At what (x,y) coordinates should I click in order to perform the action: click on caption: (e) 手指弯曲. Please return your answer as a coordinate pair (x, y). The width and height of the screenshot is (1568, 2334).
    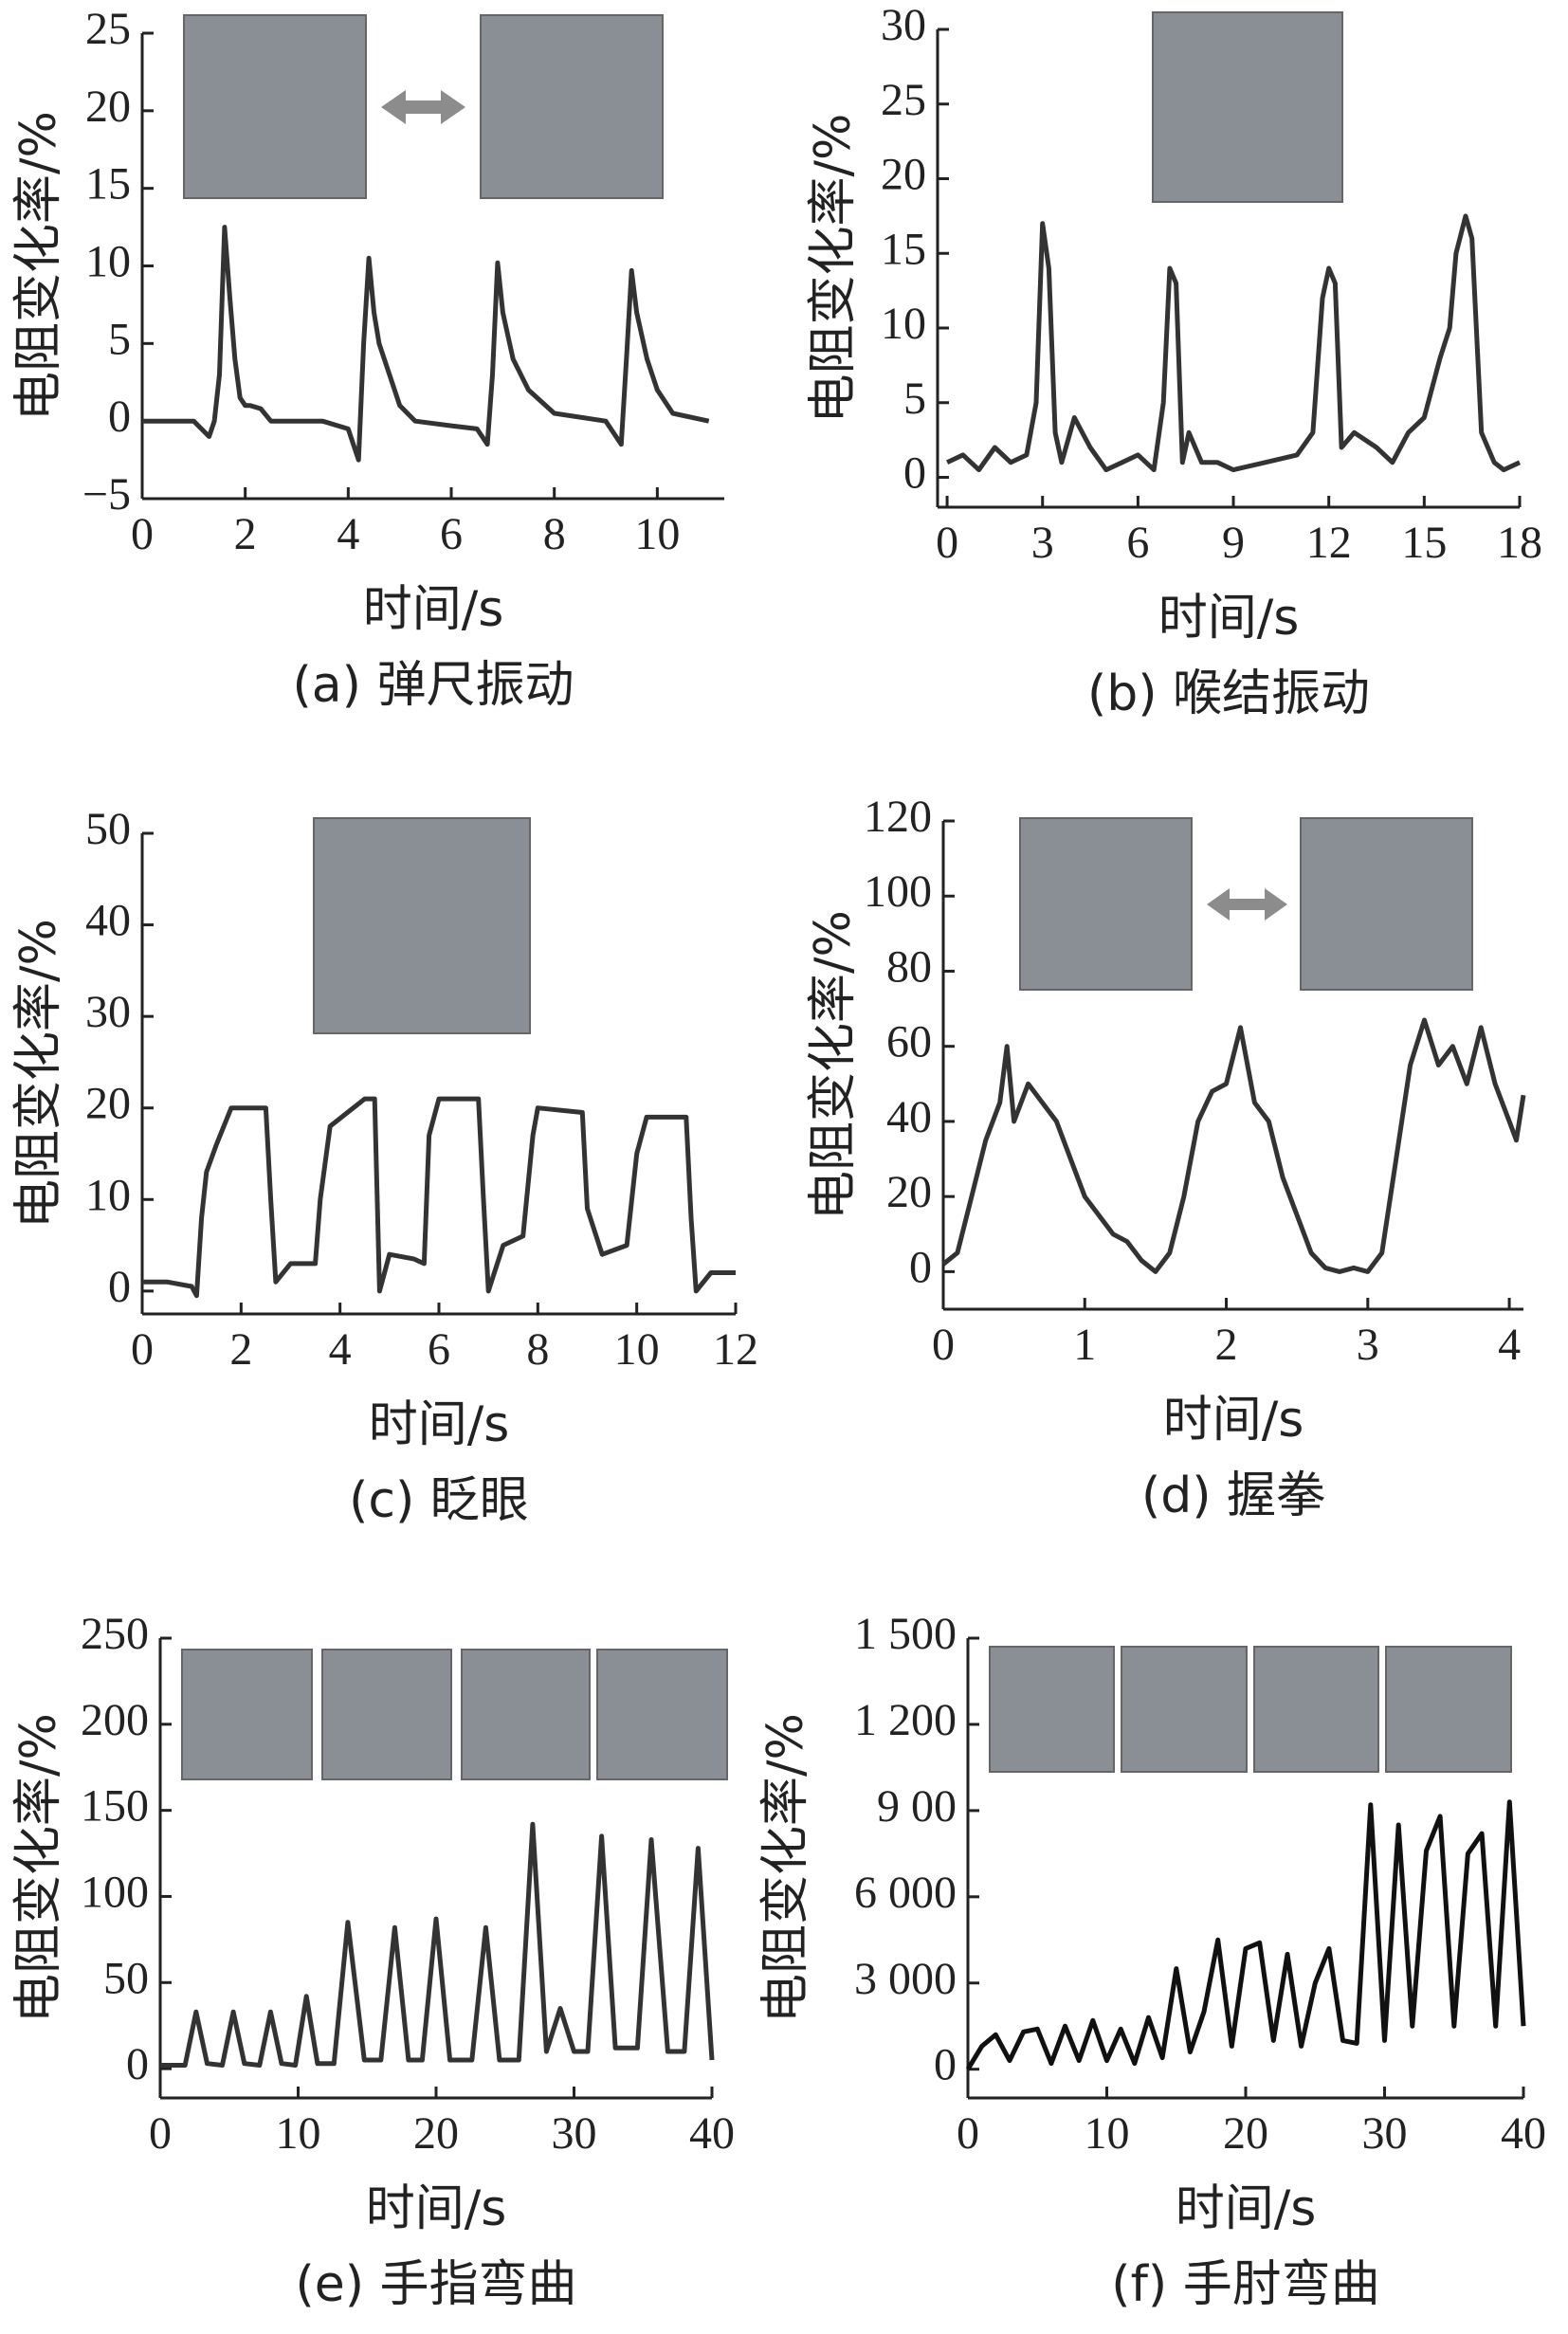
    Looking at the image, I should click on (435, 2284).